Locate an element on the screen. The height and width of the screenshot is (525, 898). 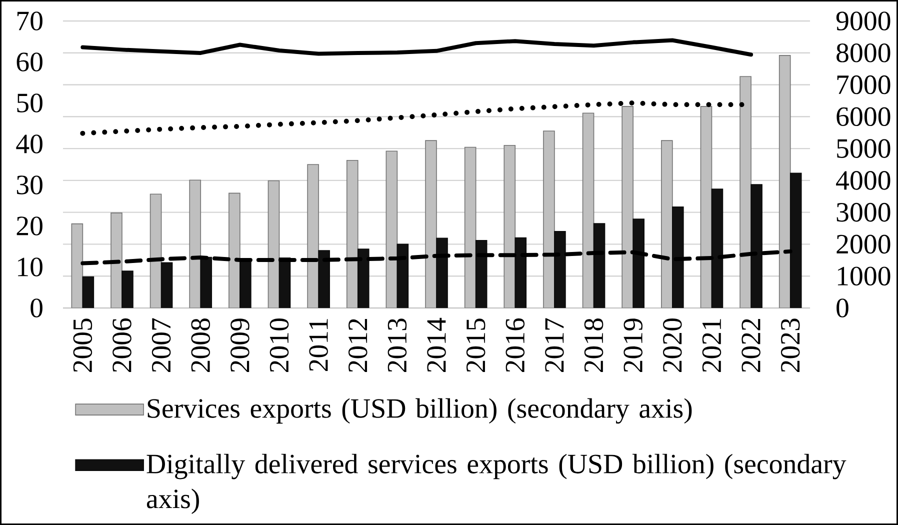
y-tick-label: 10 is located at coordinates (30, 267).